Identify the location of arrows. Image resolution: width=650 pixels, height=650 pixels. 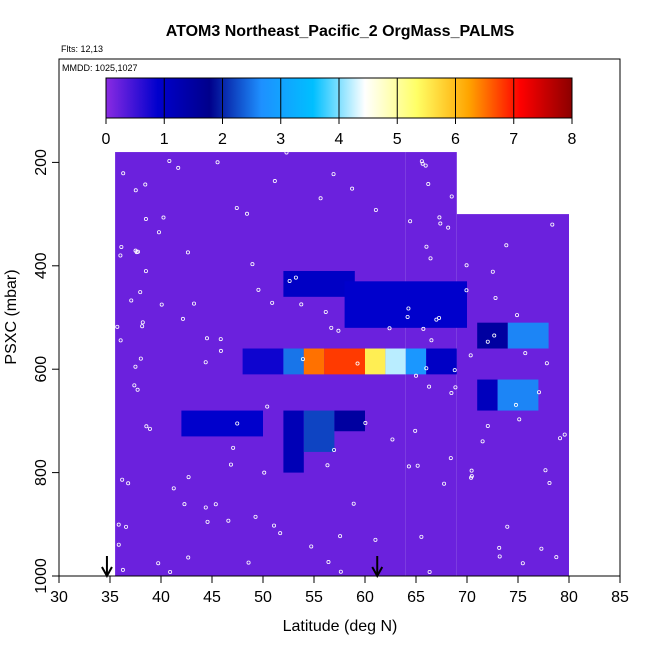
(242, 567).